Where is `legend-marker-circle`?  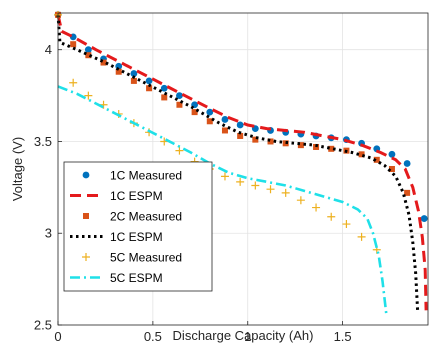
legend-marker-circle is located at coordinates (86, 175).